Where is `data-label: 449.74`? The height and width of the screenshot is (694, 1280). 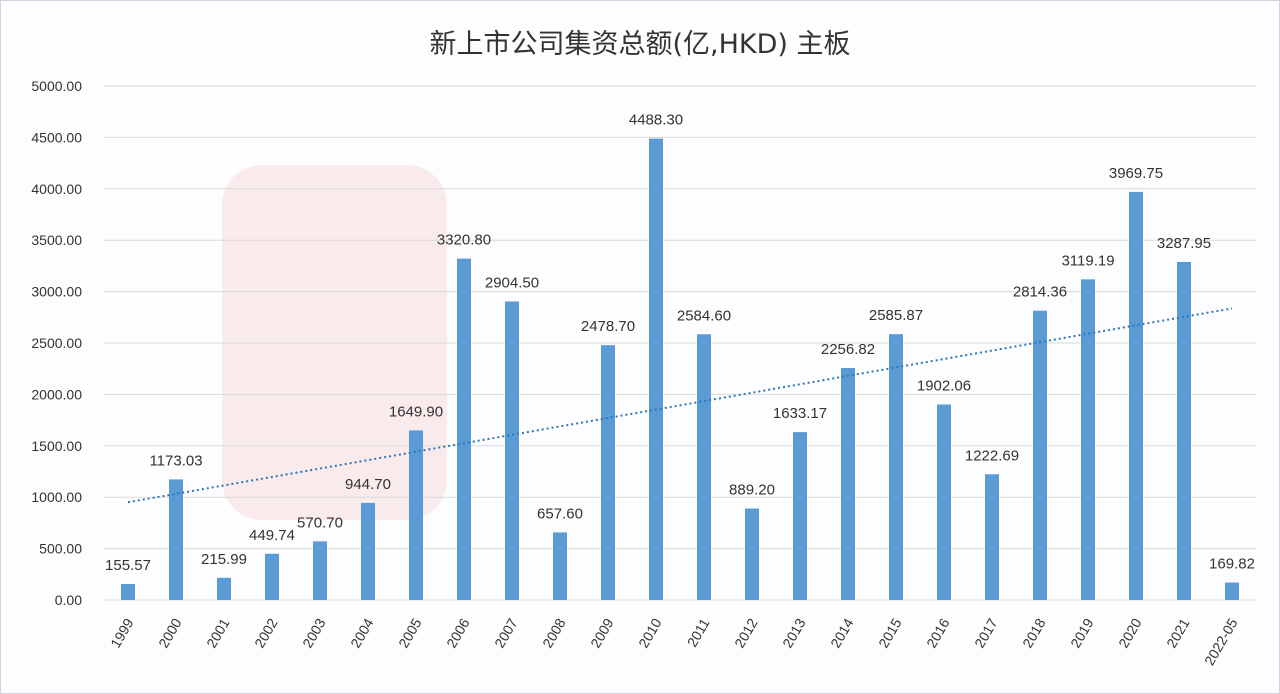 data-label: 449.74 is located at coordinates (272, 535).